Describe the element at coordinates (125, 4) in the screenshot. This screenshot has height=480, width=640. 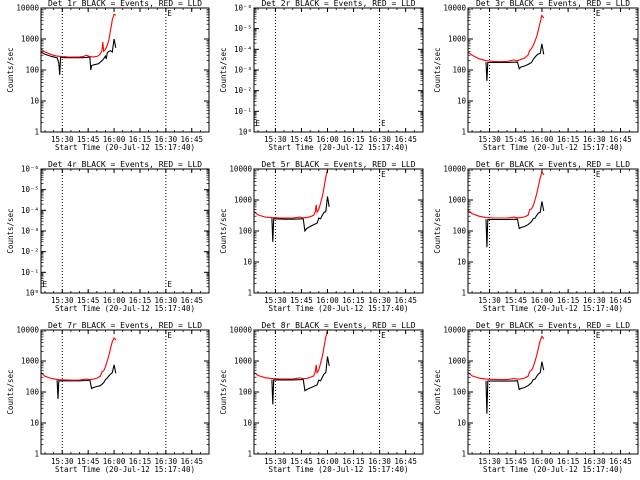
I see `chart-title: Det 1r BLACK = Events, RED = LLD` at that location.